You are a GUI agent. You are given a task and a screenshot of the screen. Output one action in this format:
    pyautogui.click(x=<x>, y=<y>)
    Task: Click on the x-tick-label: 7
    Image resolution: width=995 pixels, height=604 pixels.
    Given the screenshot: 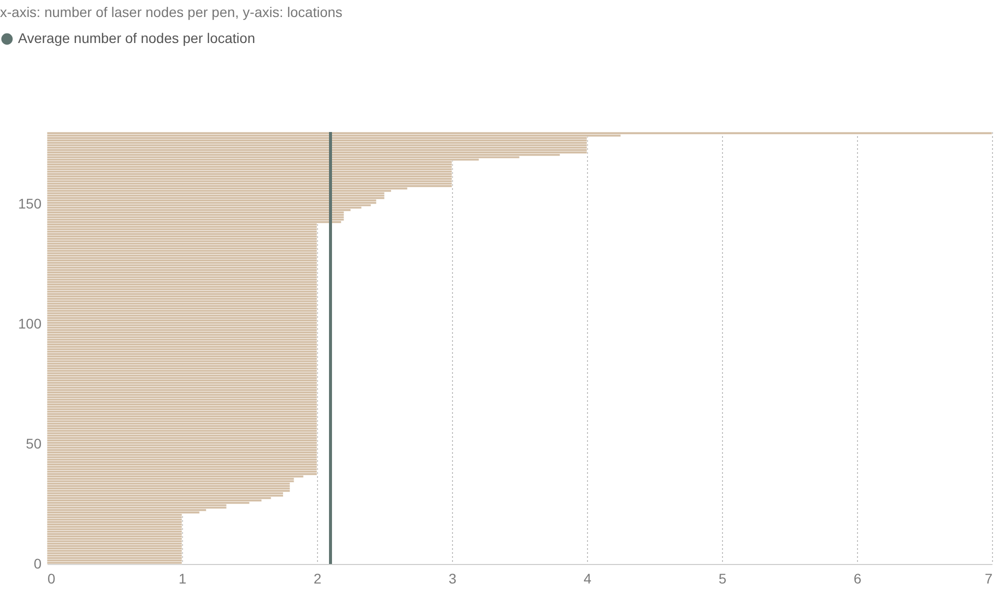 What is the action you would take?
    pyautogui.click(x=988, y=578)
    